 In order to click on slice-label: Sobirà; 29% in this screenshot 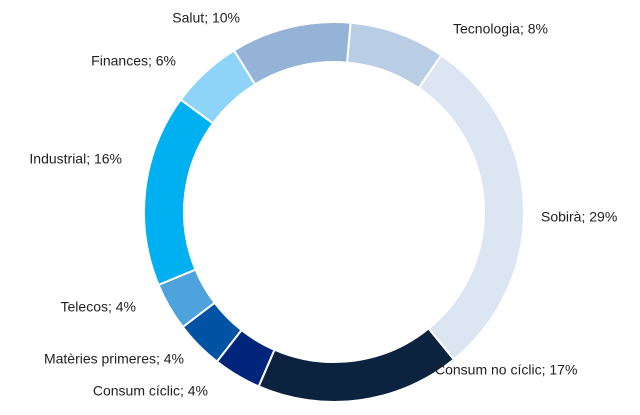, I will do `click(579, 217)`.